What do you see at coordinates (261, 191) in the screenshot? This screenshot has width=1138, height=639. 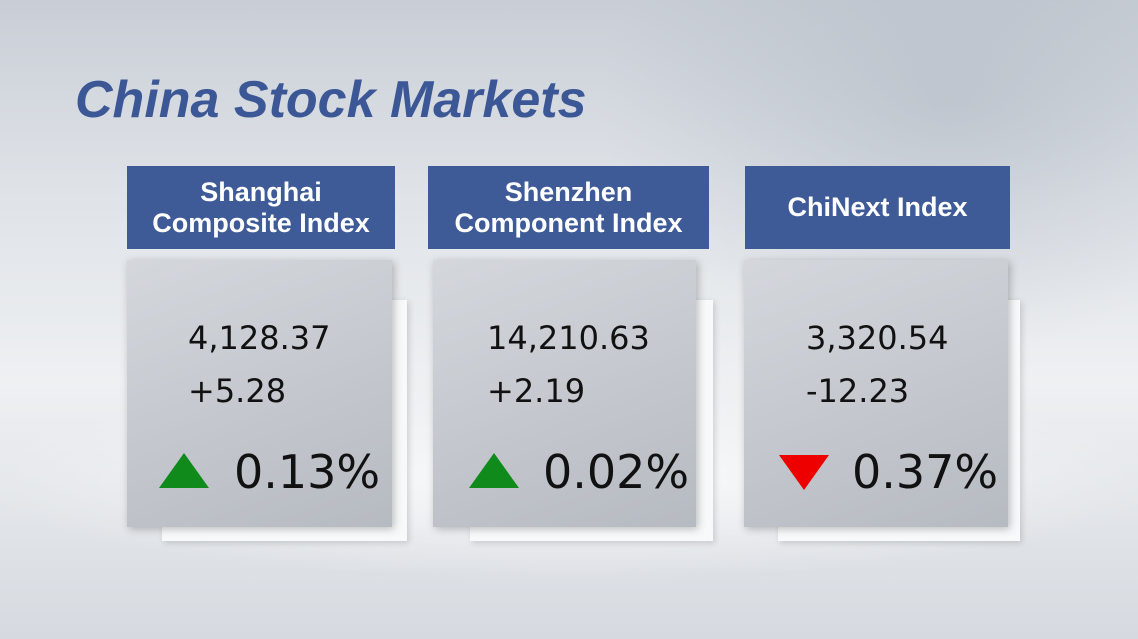 I see `index-name-line1: Shanghai` at bounding box center [261, 191].